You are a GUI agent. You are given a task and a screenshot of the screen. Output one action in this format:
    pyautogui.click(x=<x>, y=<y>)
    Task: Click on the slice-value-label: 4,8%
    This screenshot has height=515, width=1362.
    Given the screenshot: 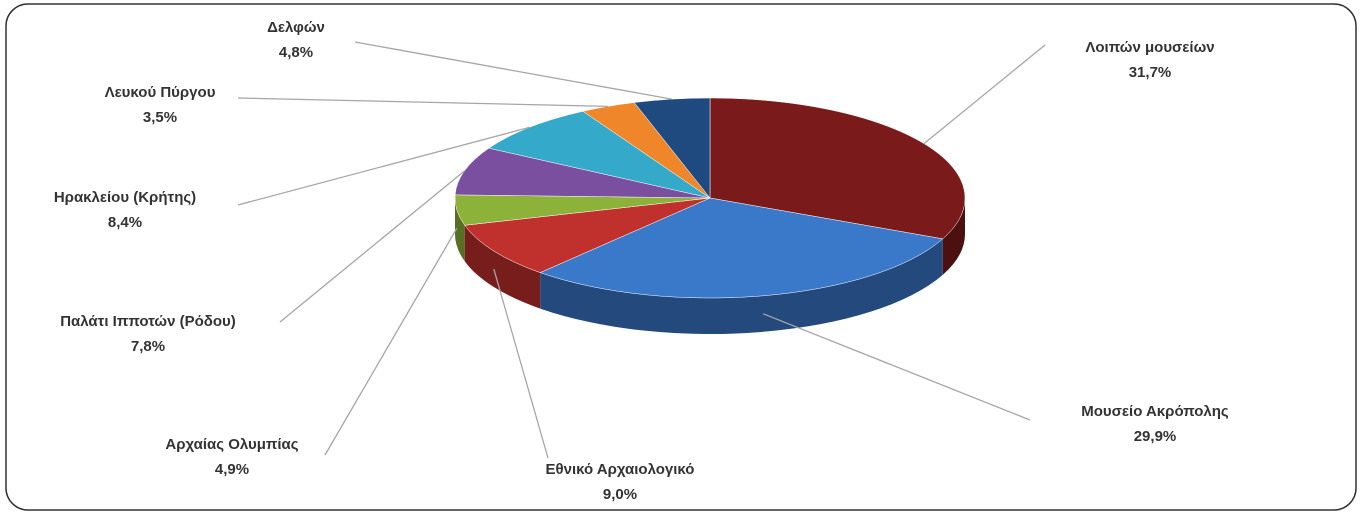 What is the action you would take?
    pyautogui.click(x=296, y=52)
    